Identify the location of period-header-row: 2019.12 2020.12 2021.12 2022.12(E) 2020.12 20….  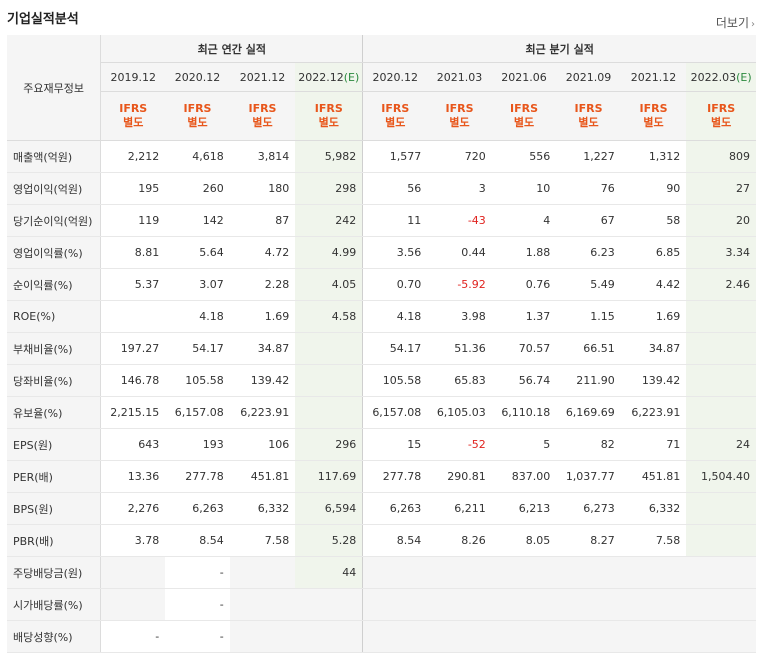
(381, 77).